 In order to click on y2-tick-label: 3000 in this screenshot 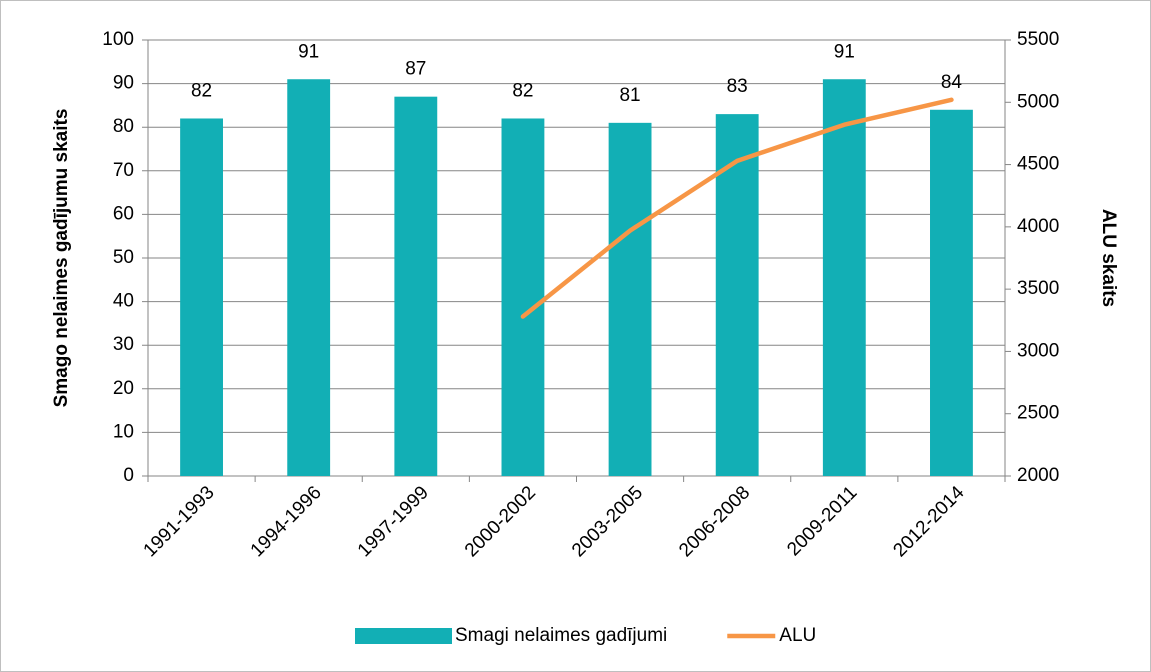, I will do `click(1038, 350)`.